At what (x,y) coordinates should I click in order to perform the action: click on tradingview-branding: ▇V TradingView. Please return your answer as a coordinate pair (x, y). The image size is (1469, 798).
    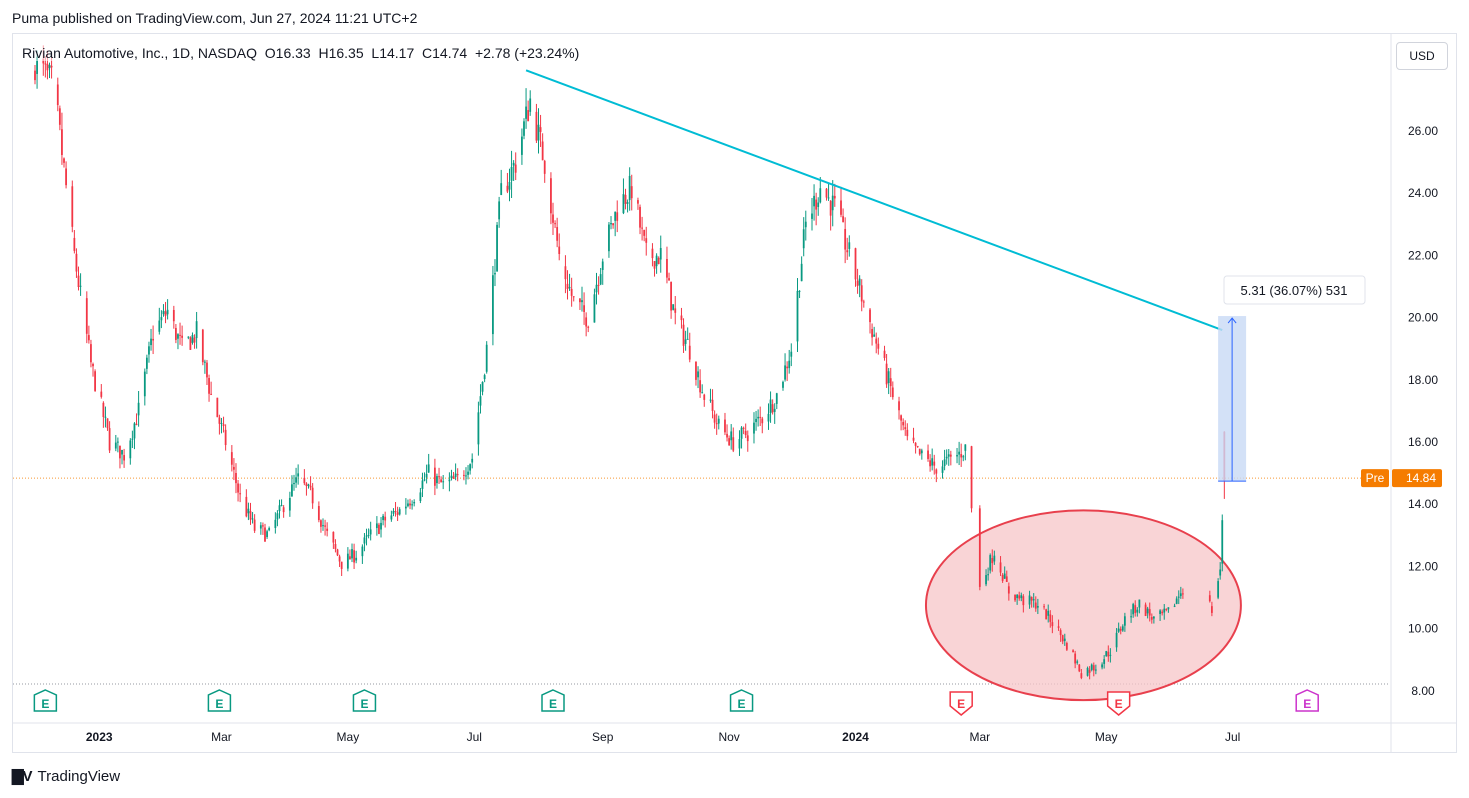
    Looking at the image, I should click on (66, 776).